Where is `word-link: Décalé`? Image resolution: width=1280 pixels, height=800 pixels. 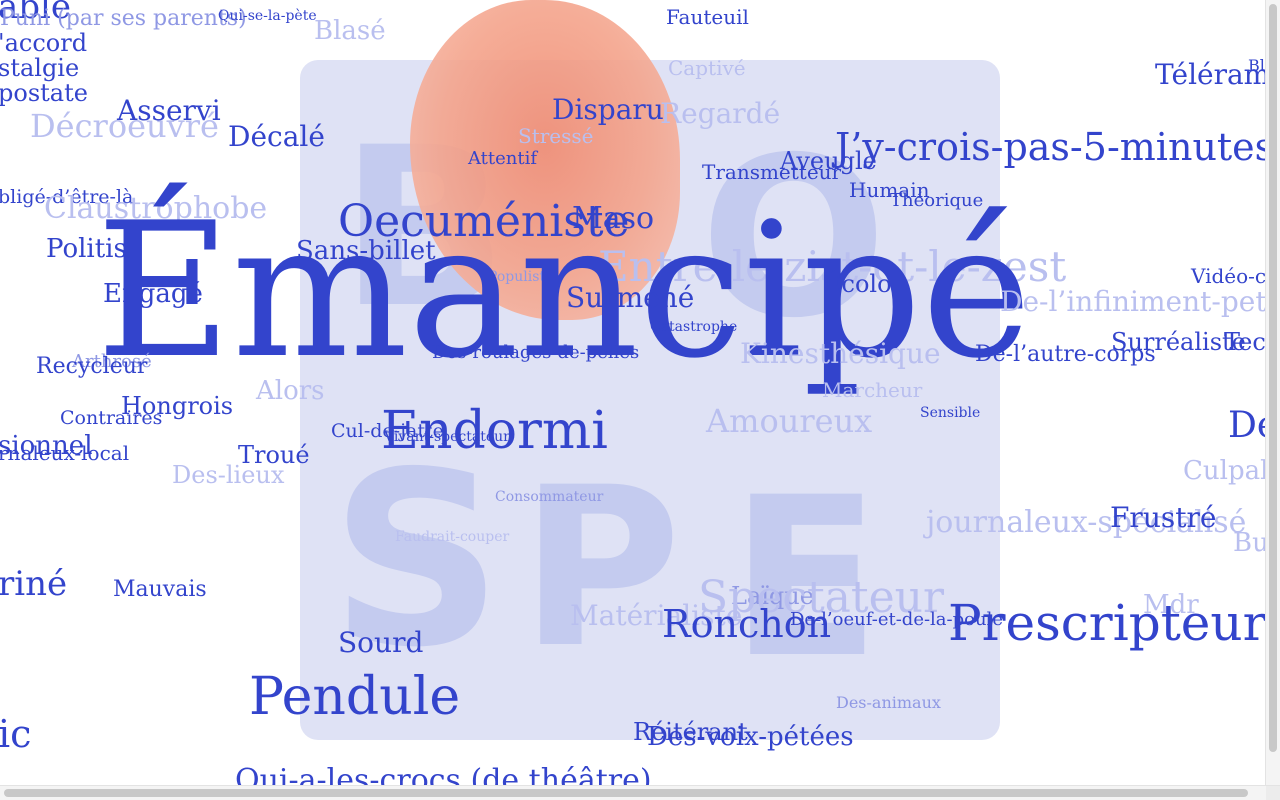 word-link: Décalé is located at coordinates (276, 136).